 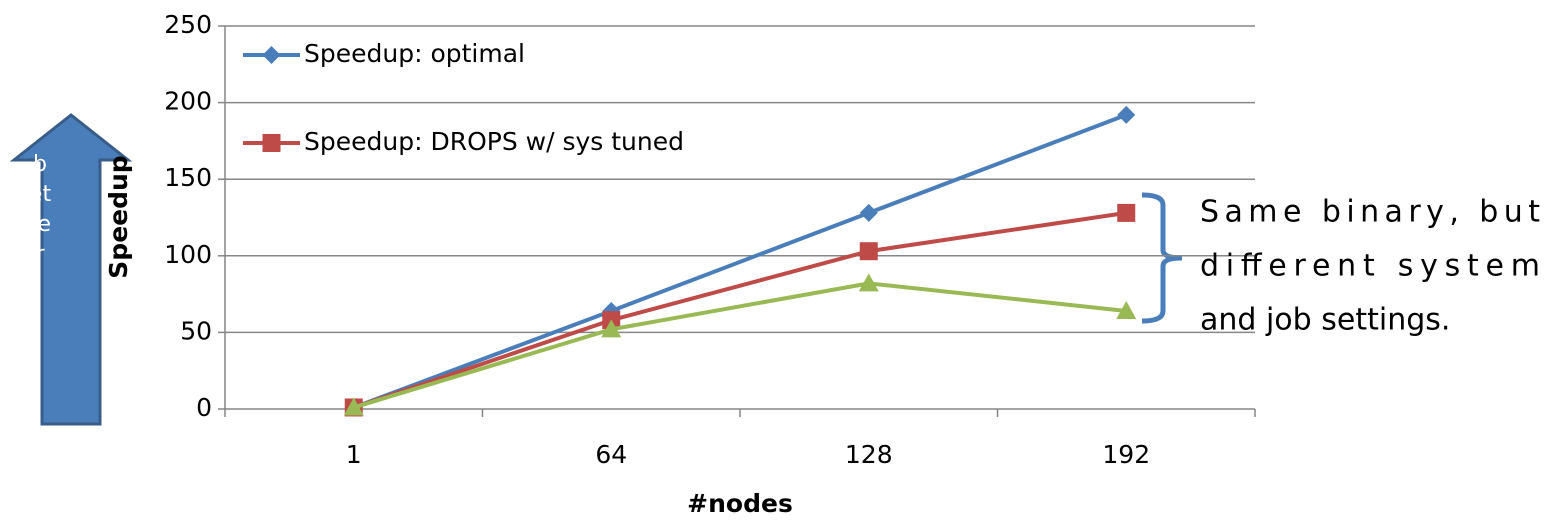 I want to click on y-tick-label: 150, so click(x=188, y=177).